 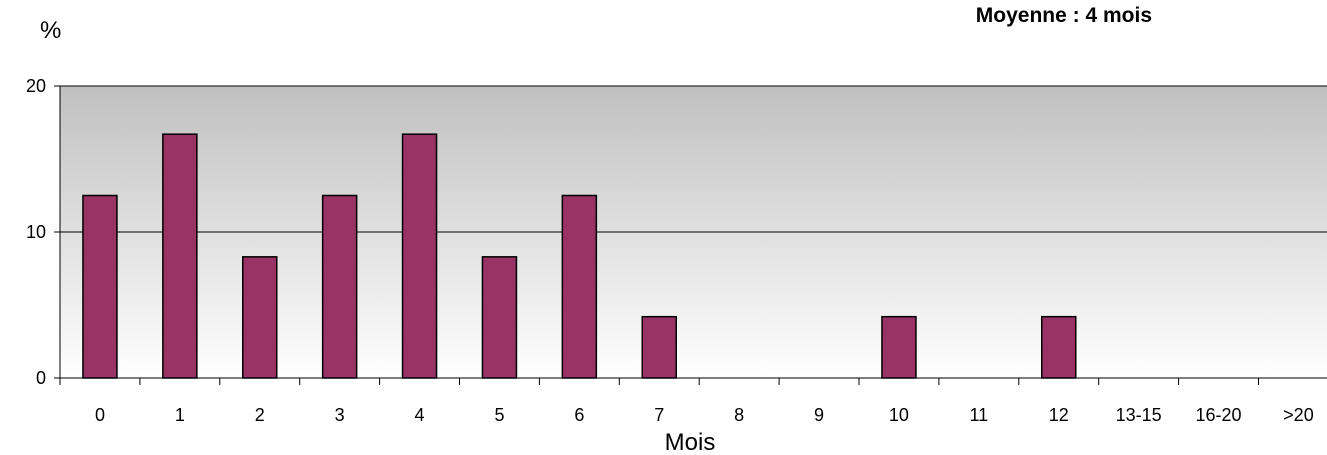 I want to click on x-tick-label: 8, so click(x=739, y=415).